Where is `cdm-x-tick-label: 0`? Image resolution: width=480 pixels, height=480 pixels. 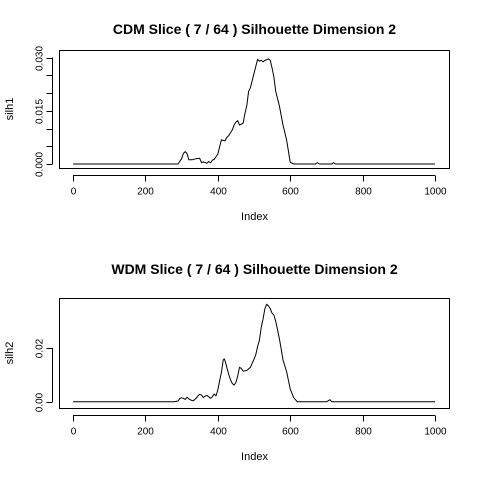
cdm-x-tick-label: 0 is located at coordinates (74, 192).